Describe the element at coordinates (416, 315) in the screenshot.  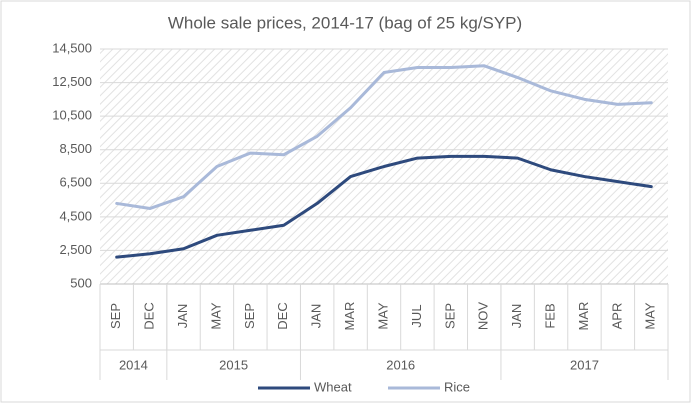
I see `x-tick-label: JUL` at that location.